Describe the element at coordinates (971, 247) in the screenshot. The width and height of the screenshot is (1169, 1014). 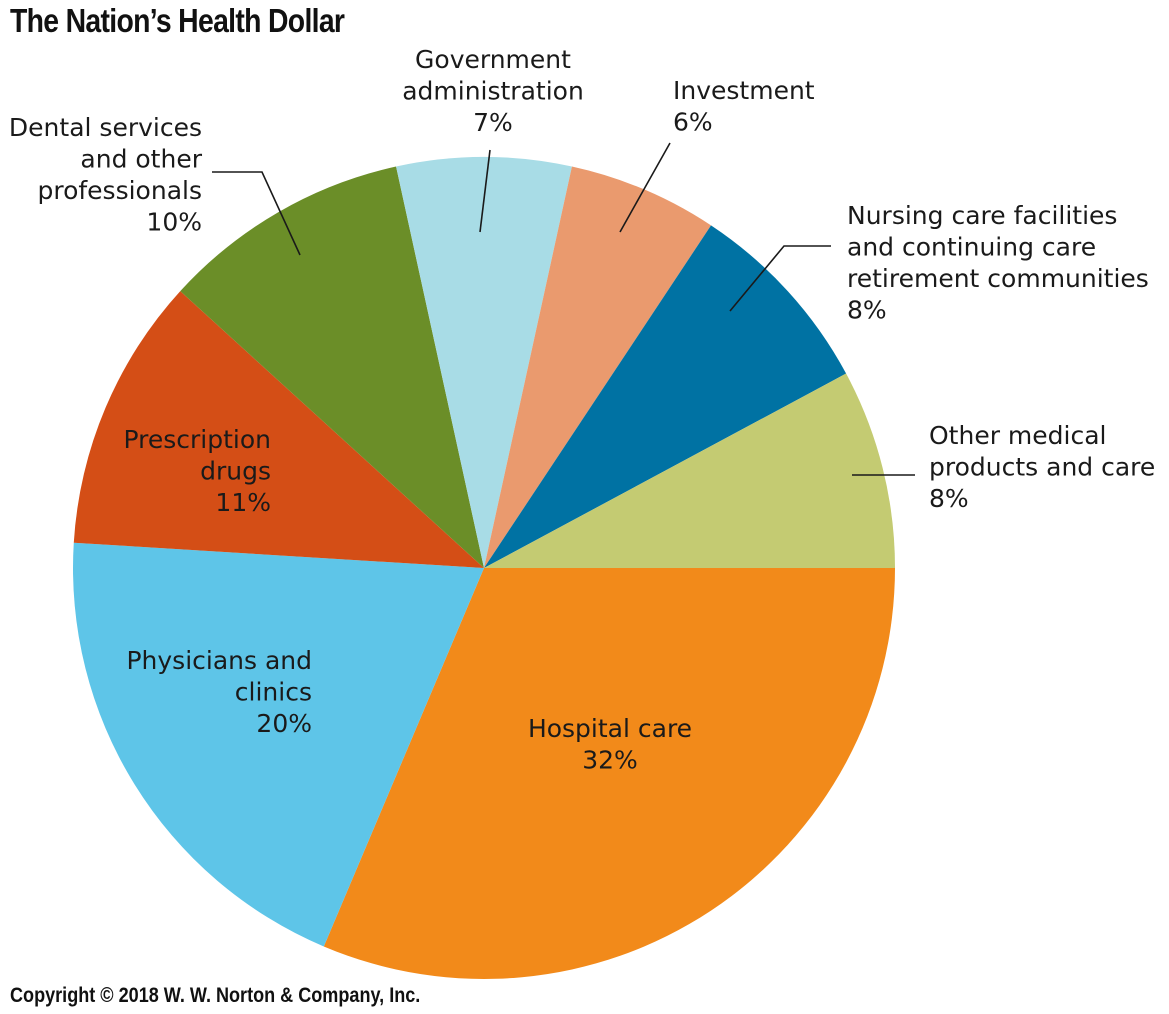
I see `slice-label-line-6: and continuing care` at that location.